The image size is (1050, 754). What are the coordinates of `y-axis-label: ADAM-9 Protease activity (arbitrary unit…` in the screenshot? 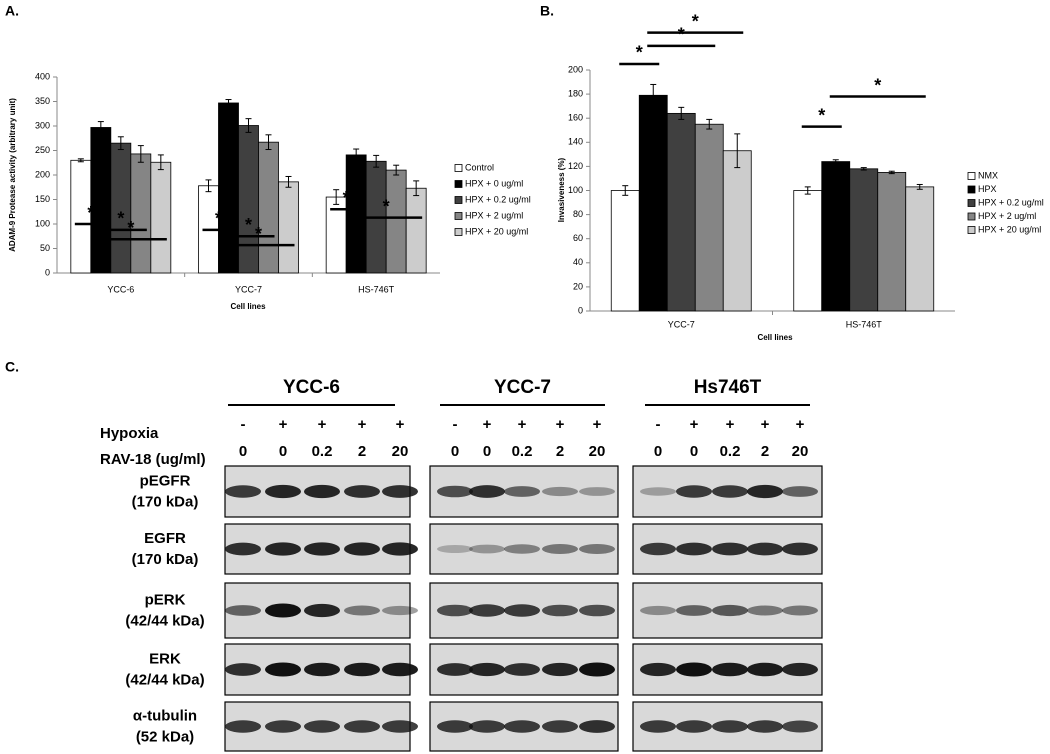 It's located at (12, 175).